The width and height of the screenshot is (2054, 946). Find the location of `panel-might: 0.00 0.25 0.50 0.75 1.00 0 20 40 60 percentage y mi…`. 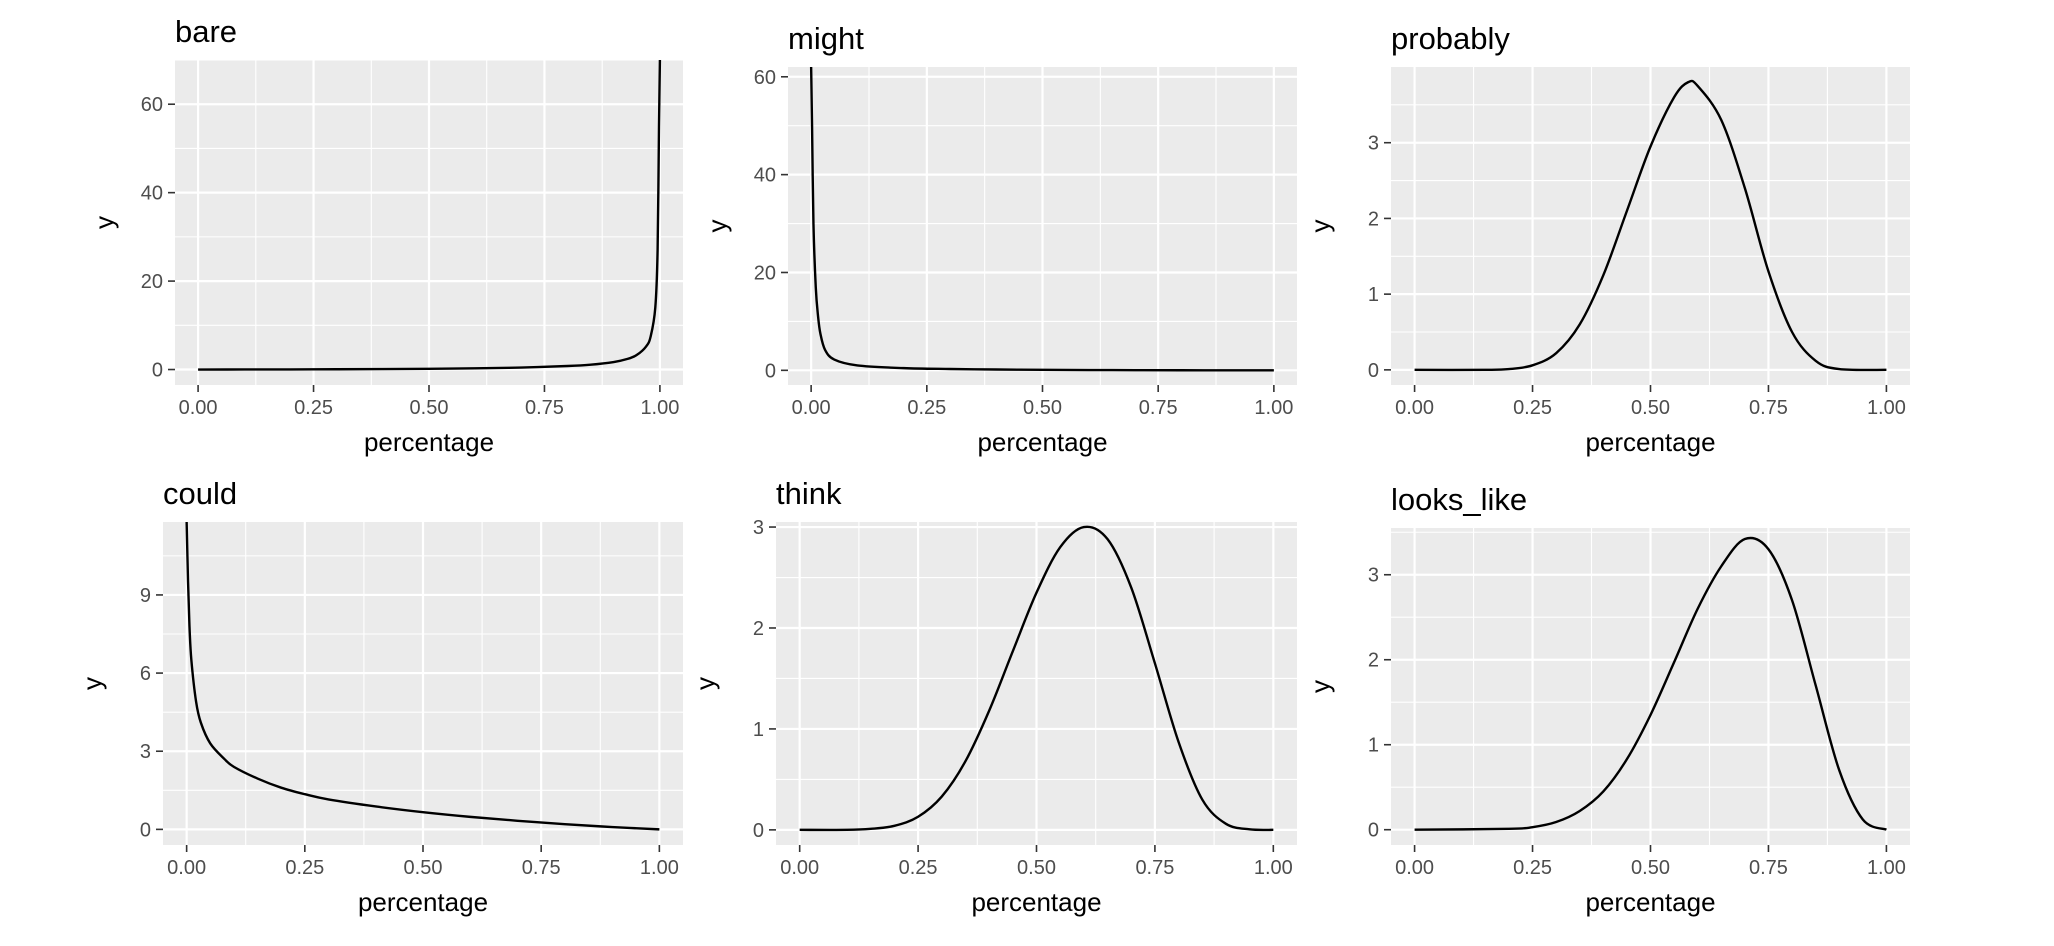

panel-might: 0.00 0.25 0.50 0.75 1.00 0 20 40 60 percentage y mi… is located at coordinates (999, 239).